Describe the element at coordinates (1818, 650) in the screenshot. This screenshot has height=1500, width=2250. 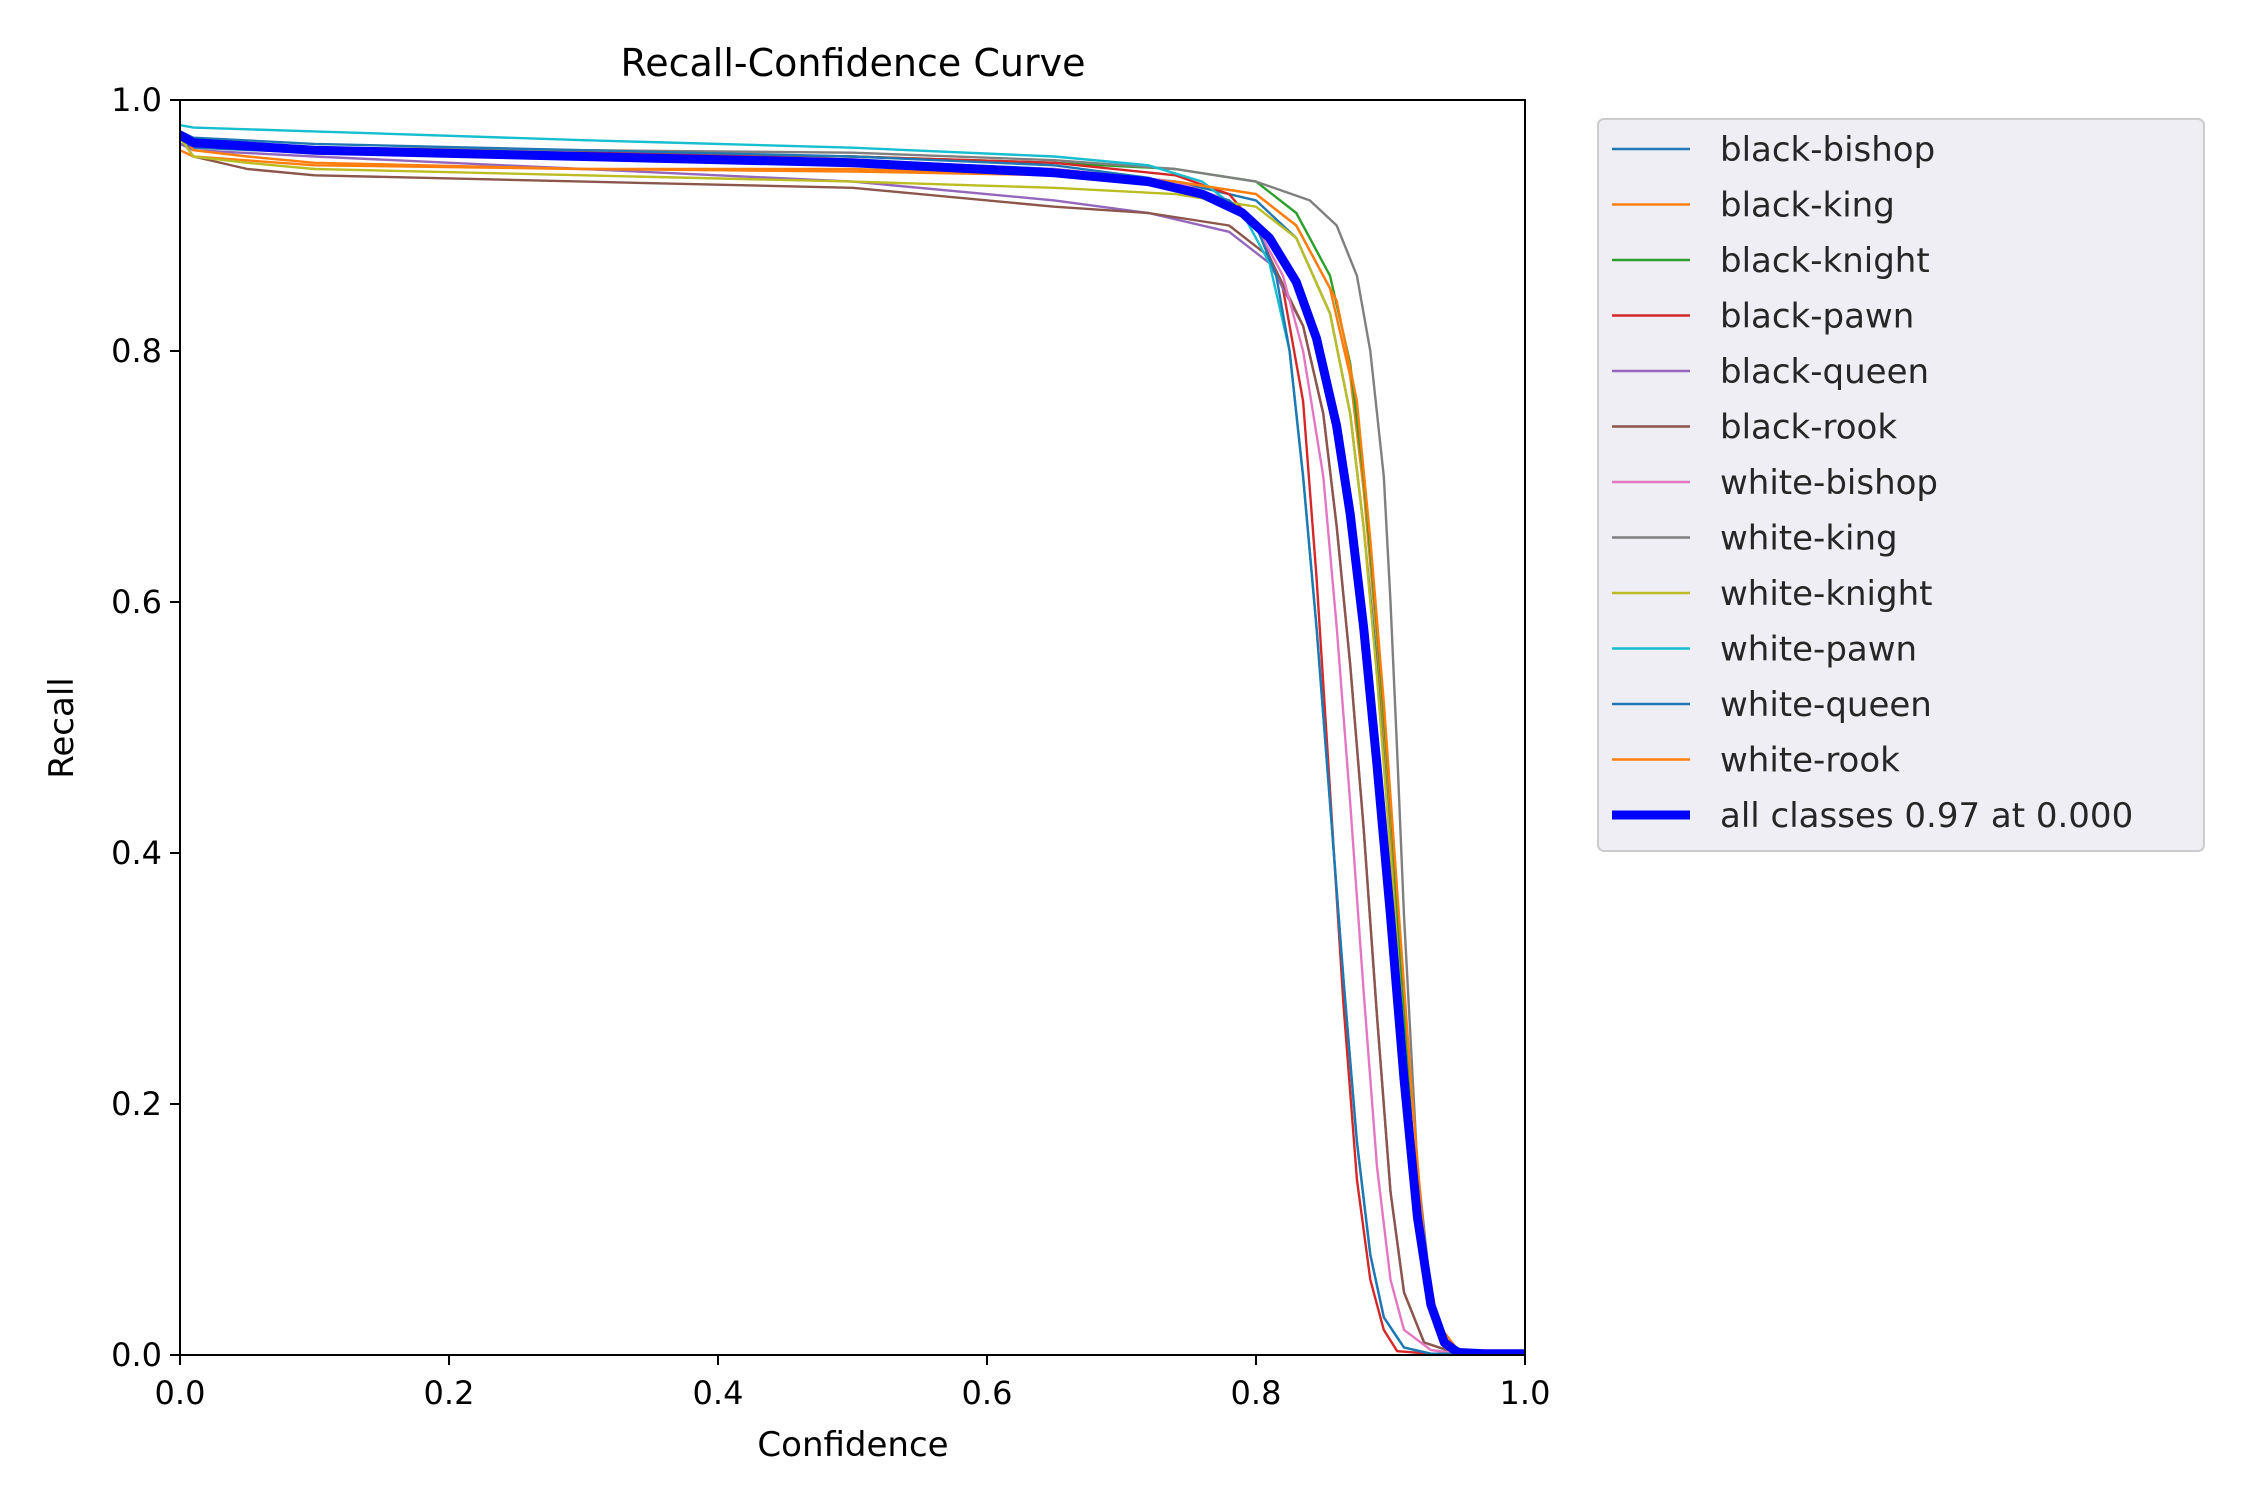
I see `legend-label: white-pawn` at that location.